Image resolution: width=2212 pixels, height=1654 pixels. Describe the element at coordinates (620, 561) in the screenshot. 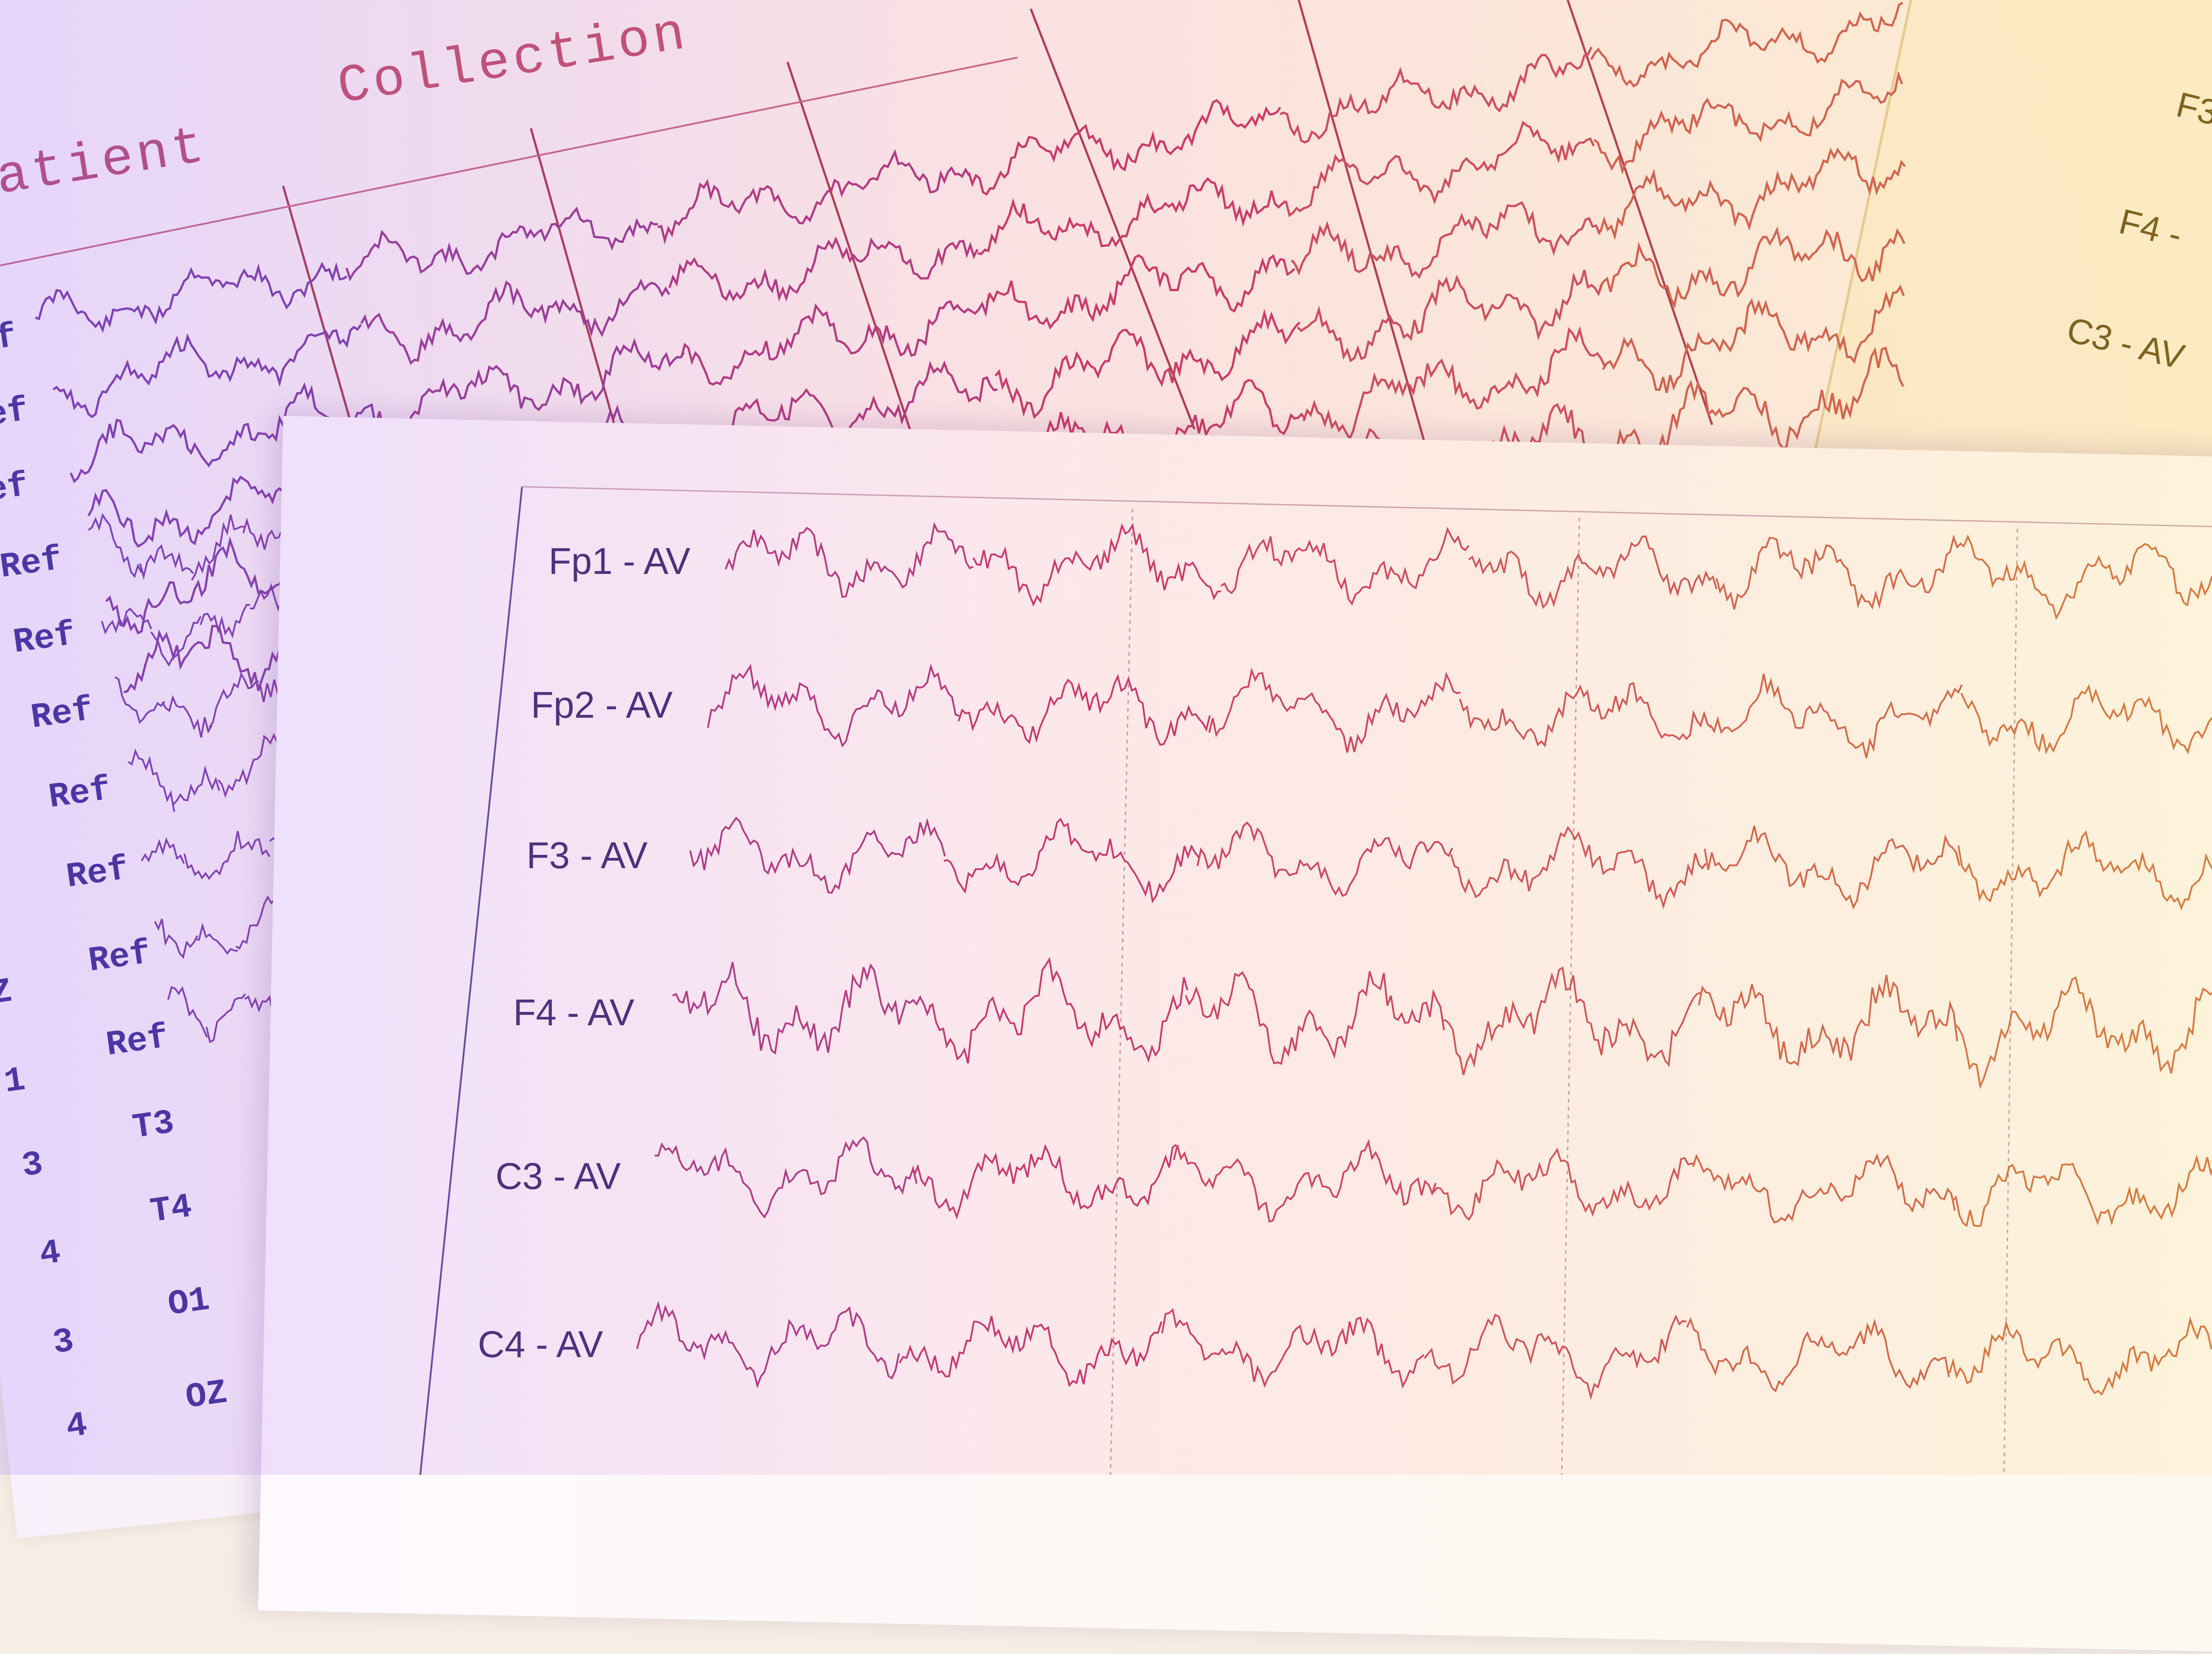

I see `channel-label-fp1: Fp1 - AV` at that location.